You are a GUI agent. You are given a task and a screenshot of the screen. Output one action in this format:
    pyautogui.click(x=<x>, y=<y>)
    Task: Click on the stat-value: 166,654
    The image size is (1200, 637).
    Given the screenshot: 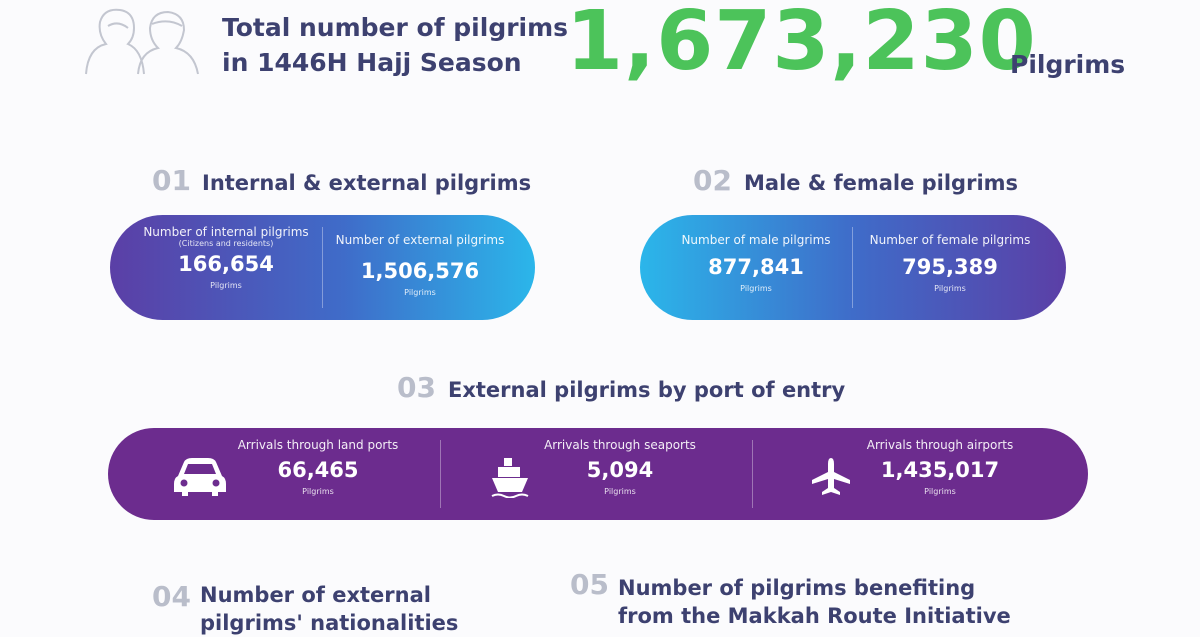 What is the action you would take?
    pyautogui.click(x=226, y=264)
    